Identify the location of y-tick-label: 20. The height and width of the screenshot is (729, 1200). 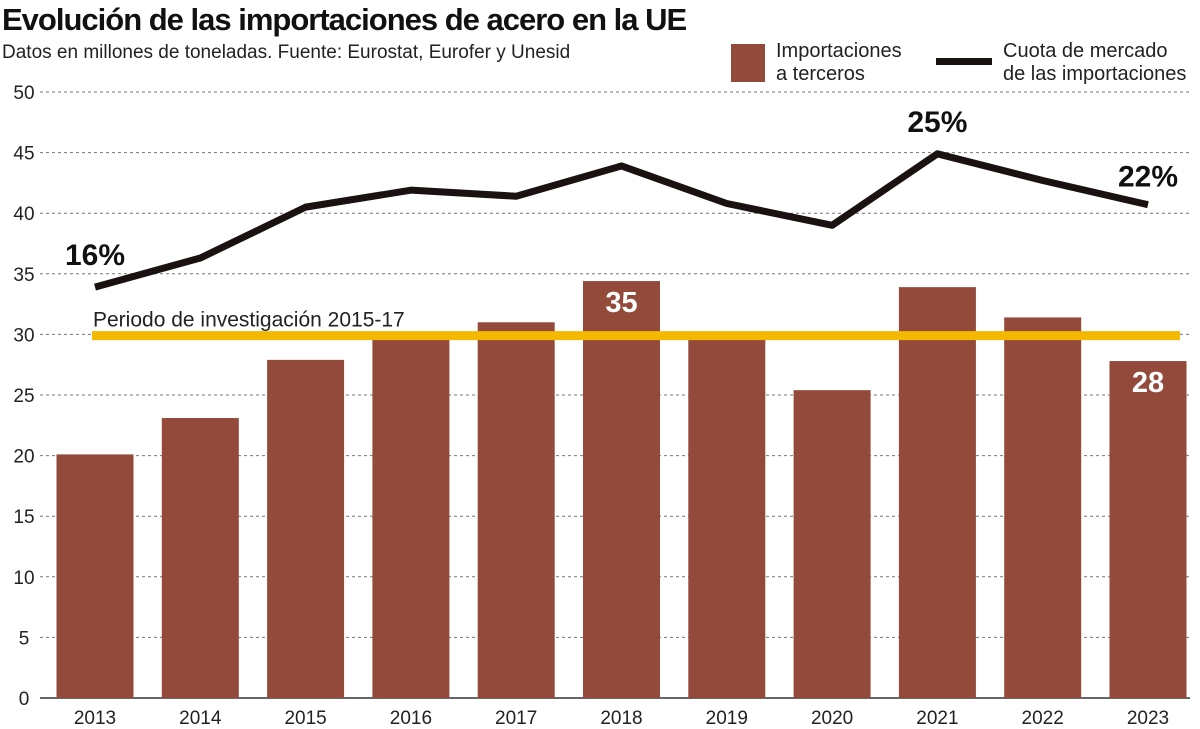
(23, 457).